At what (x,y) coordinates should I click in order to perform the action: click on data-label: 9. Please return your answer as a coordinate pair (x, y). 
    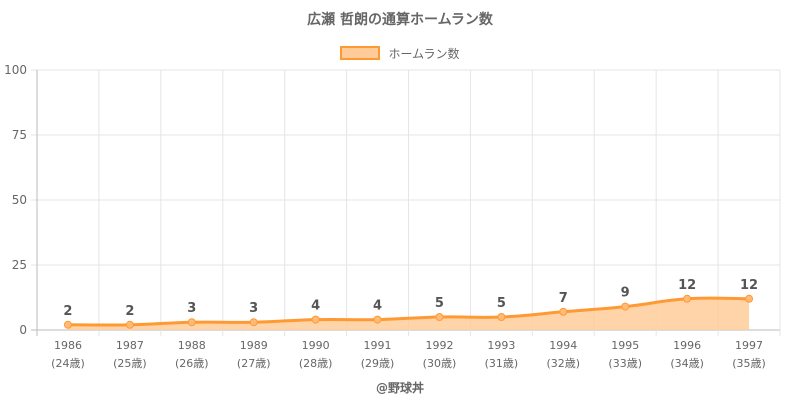
    Looking at the image, I should click on (625, 293).